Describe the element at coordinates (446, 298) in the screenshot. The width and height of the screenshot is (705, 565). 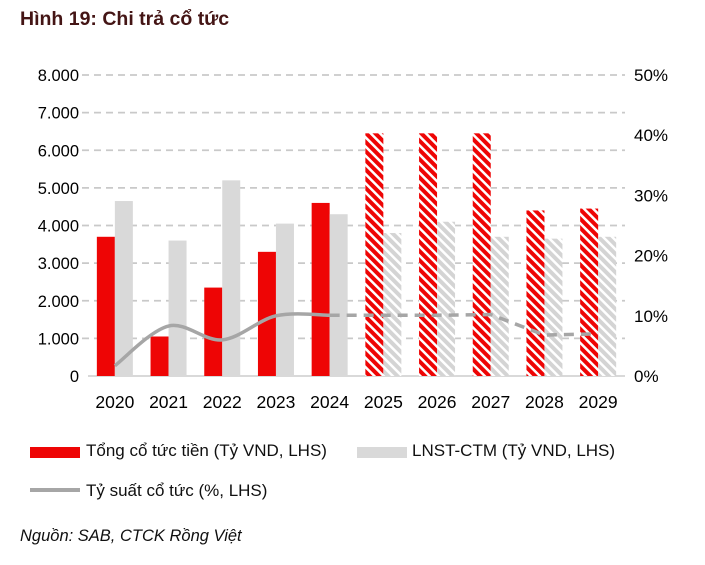
I see `lnst-ctm-bar-2026` at that location.